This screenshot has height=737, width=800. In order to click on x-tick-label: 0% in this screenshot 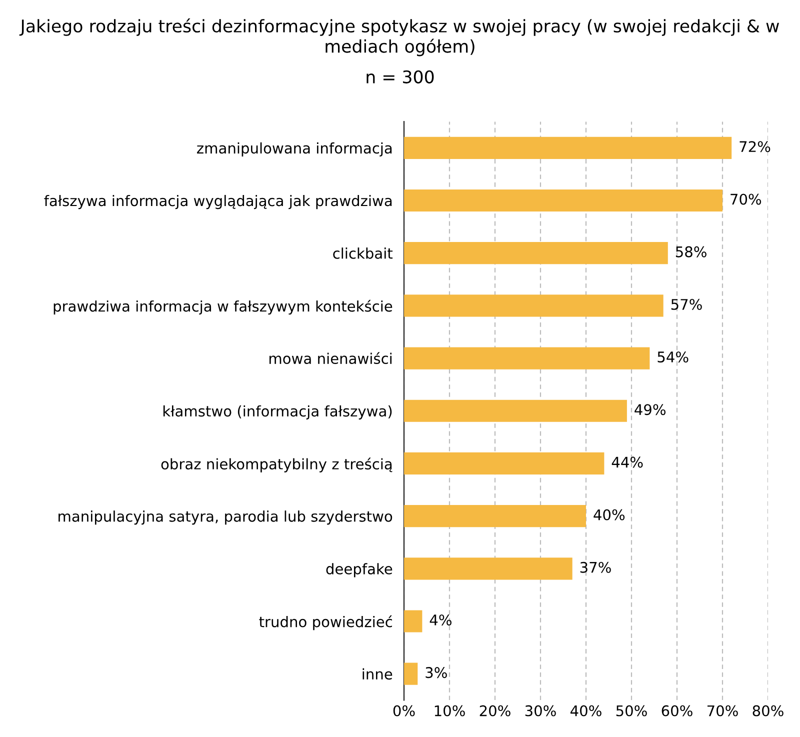, I will do `click(404, 710)`.